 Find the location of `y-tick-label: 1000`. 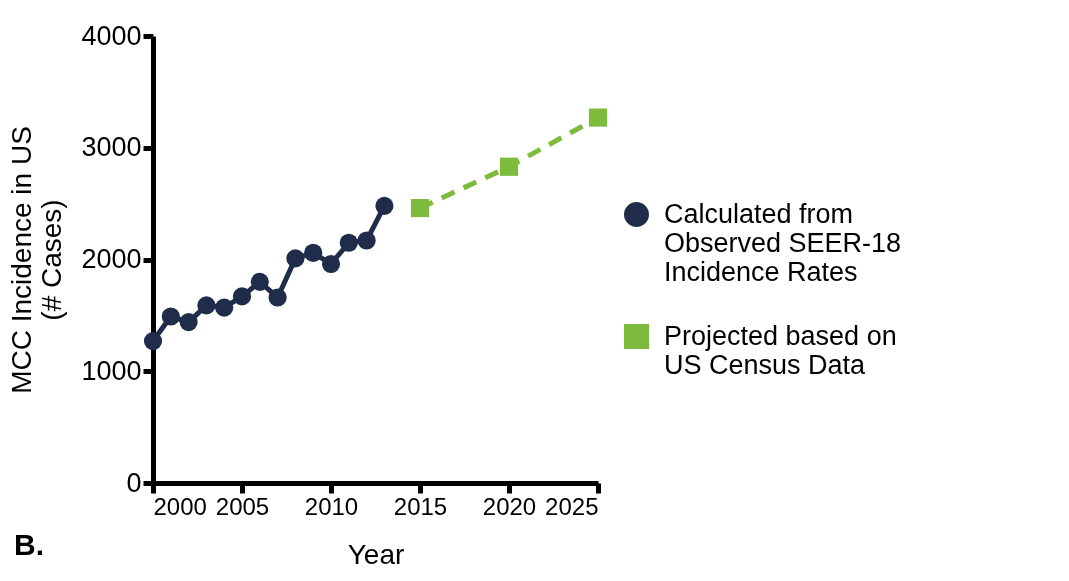

y-tick-label: 1000 is located at coordinates (111, 370).